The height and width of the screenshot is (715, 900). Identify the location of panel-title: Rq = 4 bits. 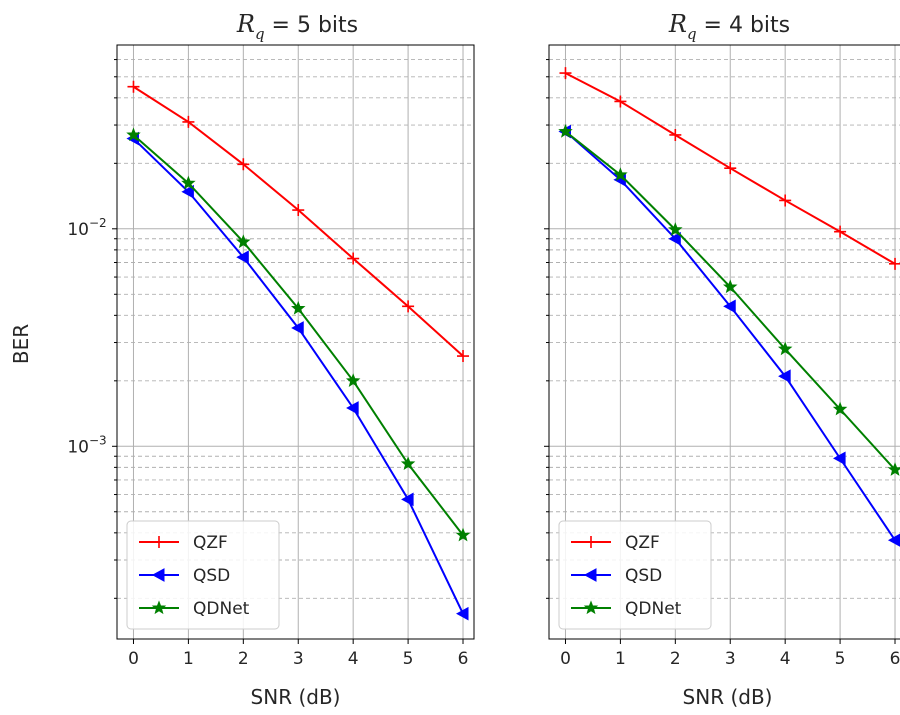
(729, 26).